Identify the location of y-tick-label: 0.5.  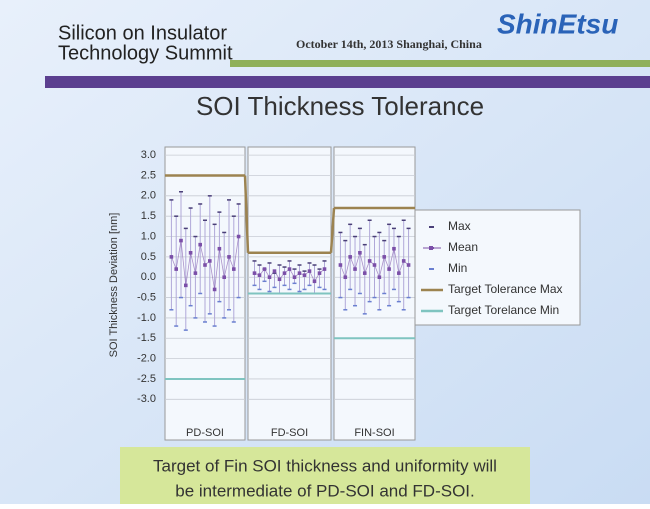
(148, 257).